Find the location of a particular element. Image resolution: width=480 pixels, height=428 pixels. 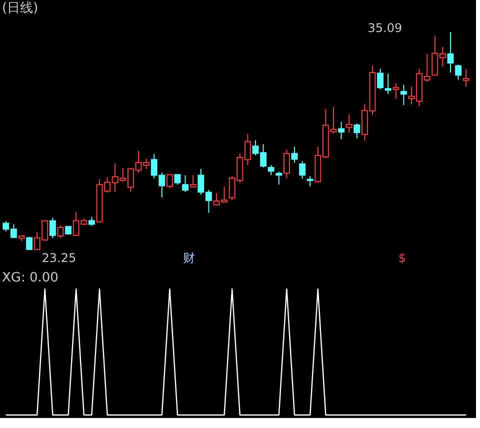

chart-title: XG: 0.00 is located at coordinates (30, 278).